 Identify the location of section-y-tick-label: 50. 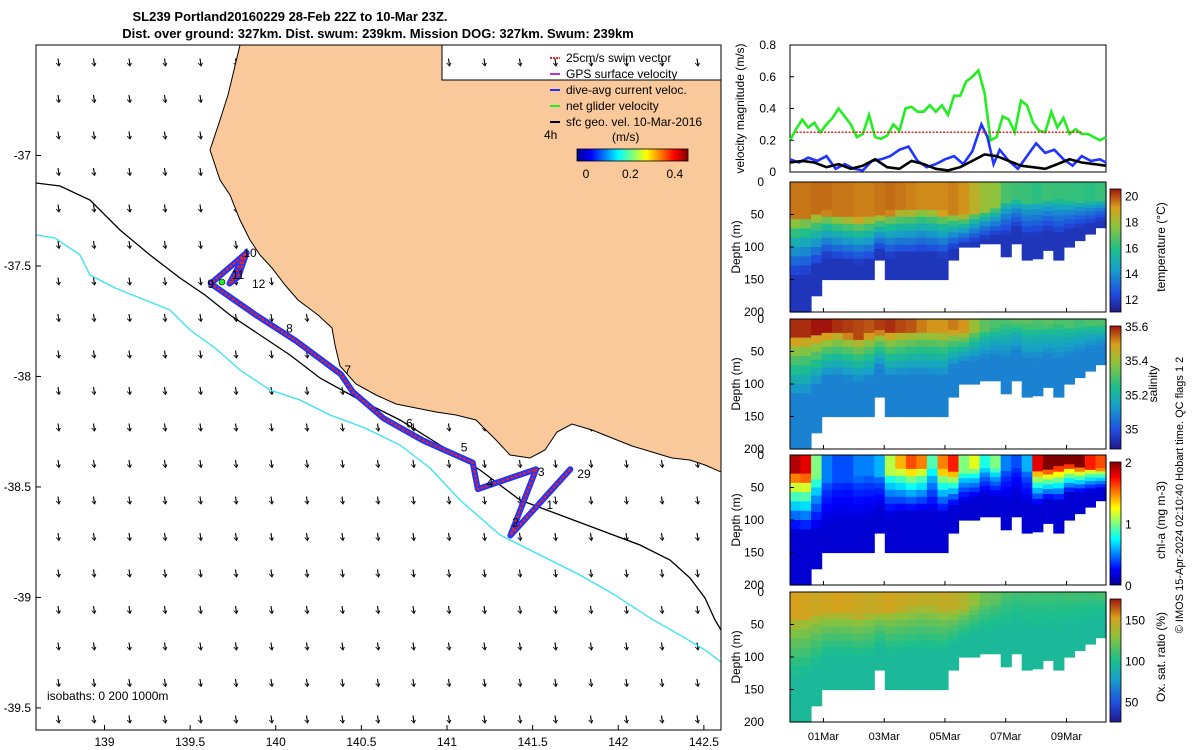
(758, 215).